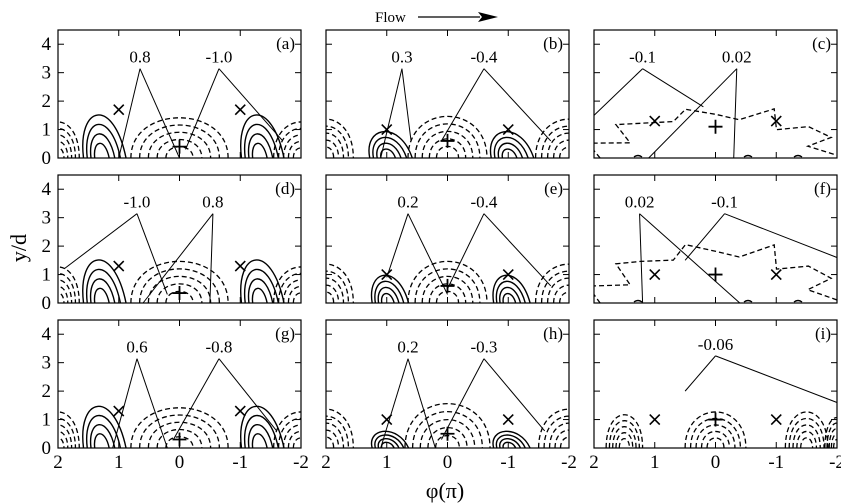 Image resolution: width=841 pixels, height=503 pixels. What do you see at coordinates (483, 202) in the screenshot?
I see `contour-label: -0.4` at bounding box center [483, 202].